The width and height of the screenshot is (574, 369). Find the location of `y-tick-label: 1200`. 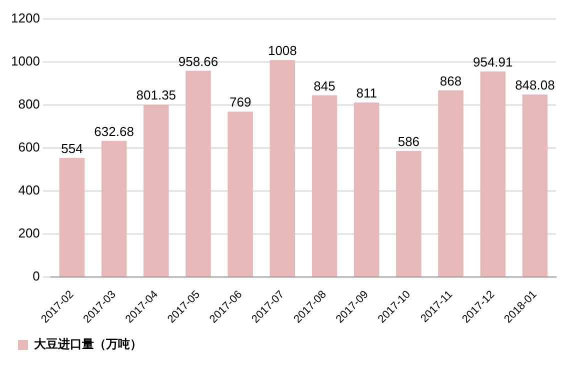

y-tick-label: 1200 is located at coordinates (25, 18).